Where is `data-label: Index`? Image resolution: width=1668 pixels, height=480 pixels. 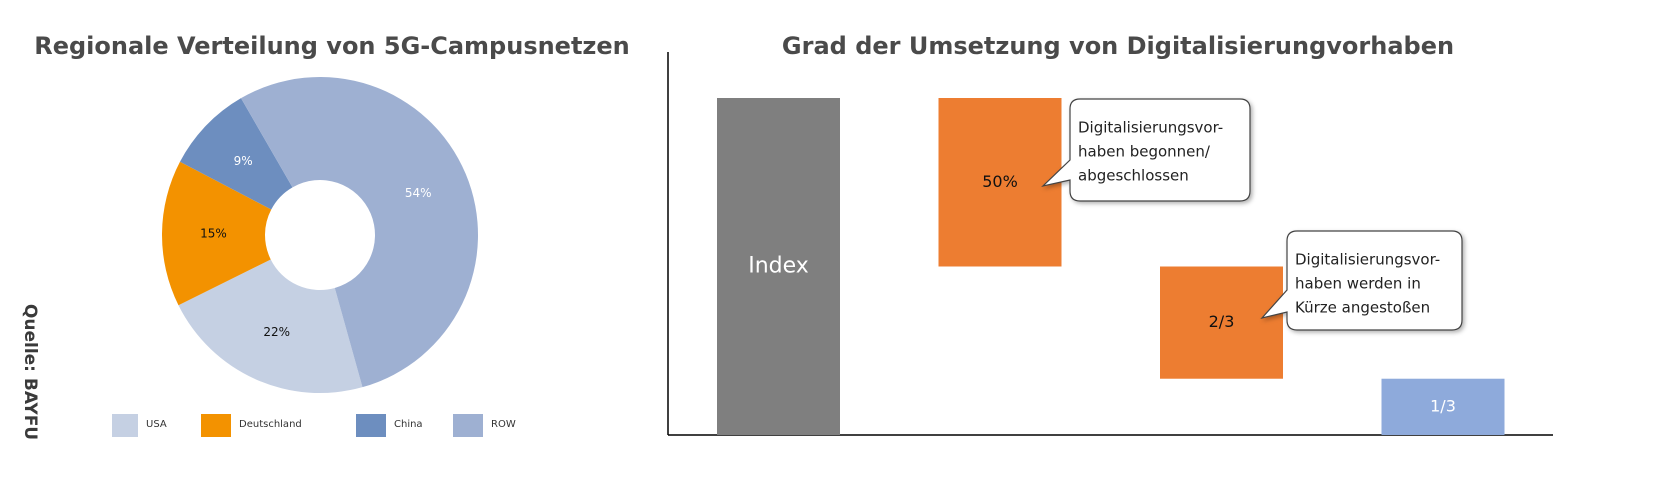 data-label: Index is located at coordinates (778, 266).